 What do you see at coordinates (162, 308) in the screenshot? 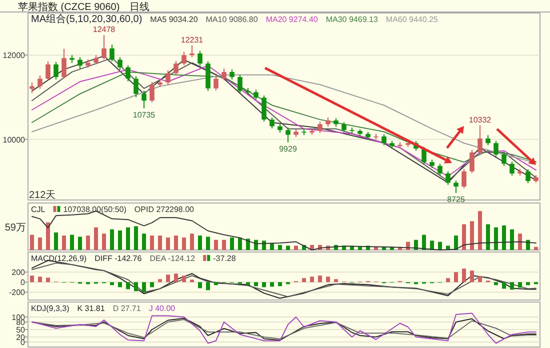
I see `series-label: J 40.00` at bounding box center [162, 308].